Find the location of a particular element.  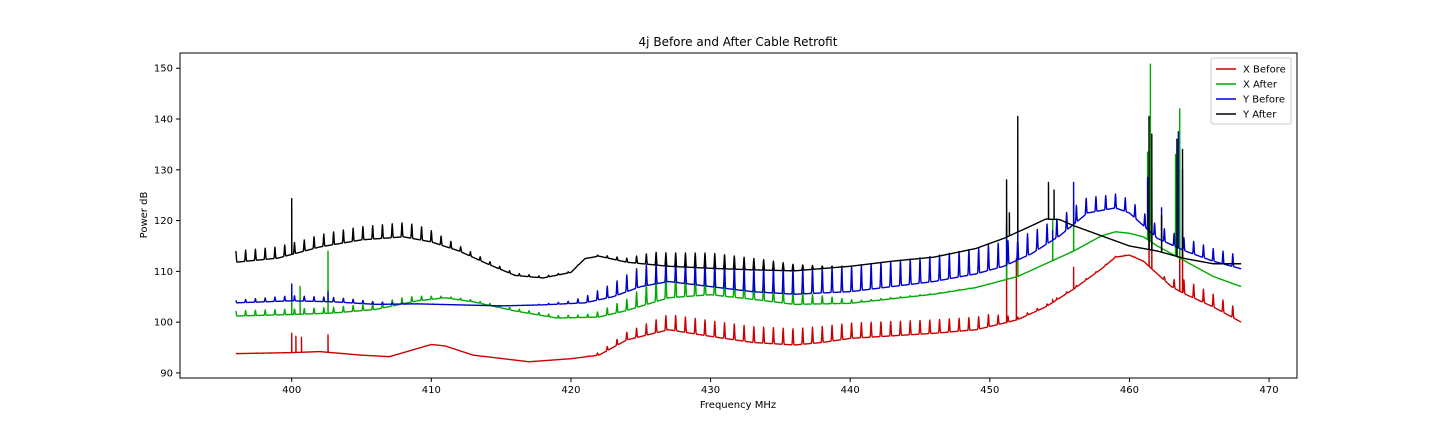

legend-entry-label: X Before is located at coordinates (1264, 70).